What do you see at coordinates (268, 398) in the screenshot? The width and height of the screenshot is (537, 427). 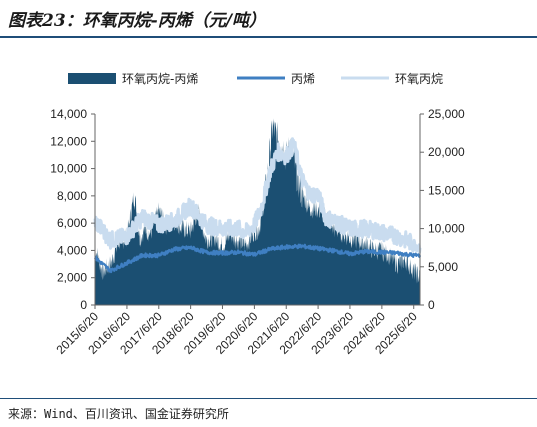 I see `footer-divider` at bounding box center [268, 398].